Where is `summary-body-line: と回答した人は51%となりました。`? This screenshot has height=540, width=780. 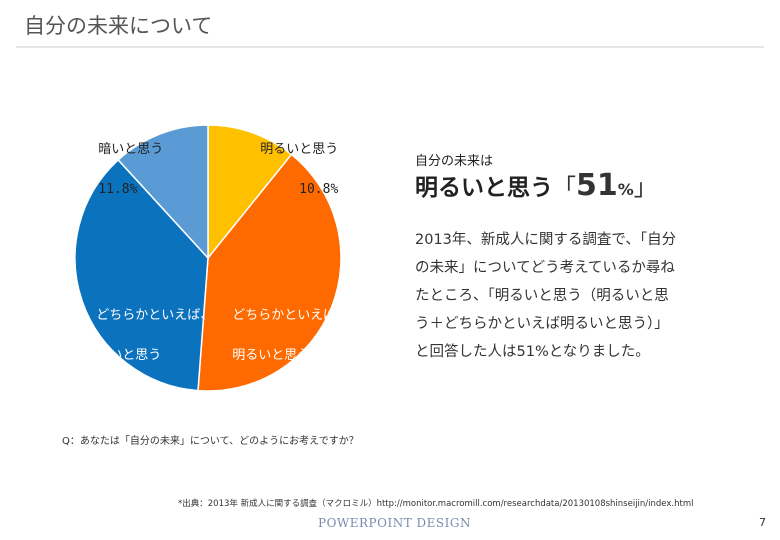 summary-body-line: と回答した人は51%となりました。 is located at coordinates (532, 352).